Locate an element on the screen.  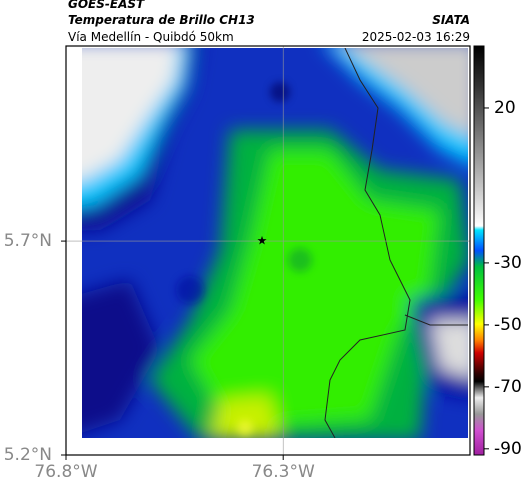
colorbar-tick-label: -90 is located at coordinates (508, 449).